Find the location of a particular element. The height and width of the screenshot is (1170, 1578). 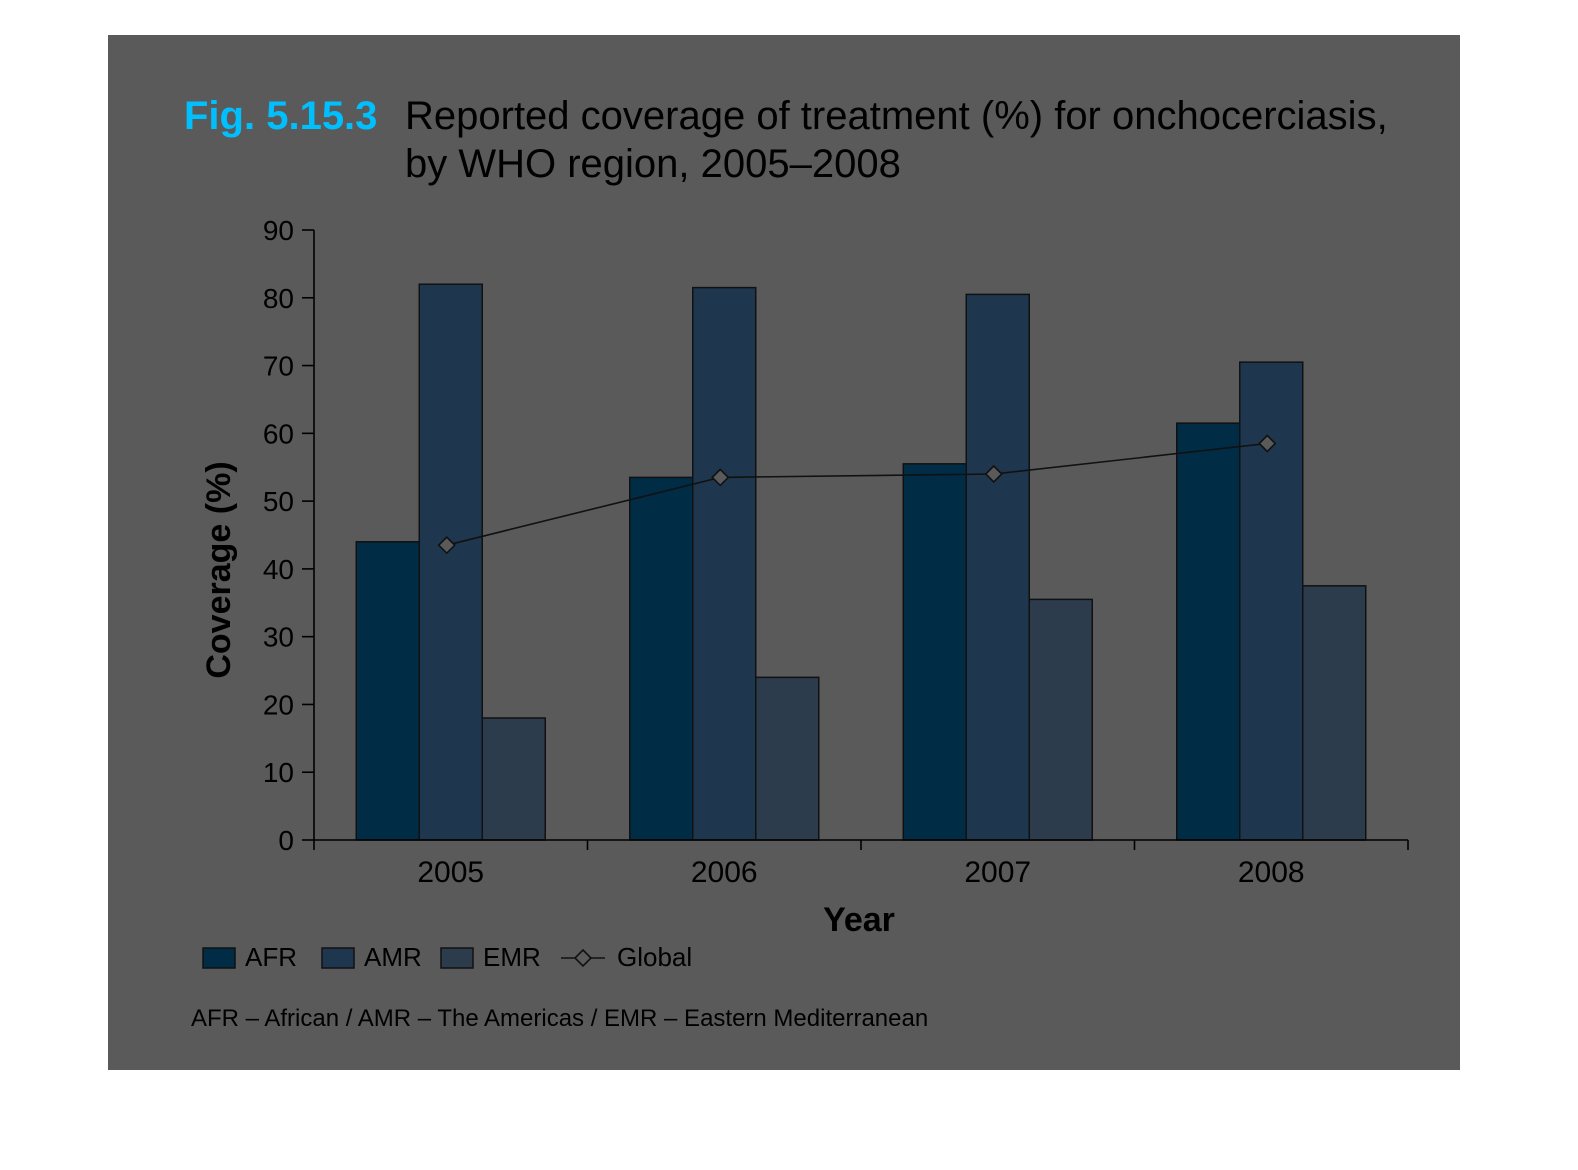

bar-afr-2005 is located at coordinates (387, 691).